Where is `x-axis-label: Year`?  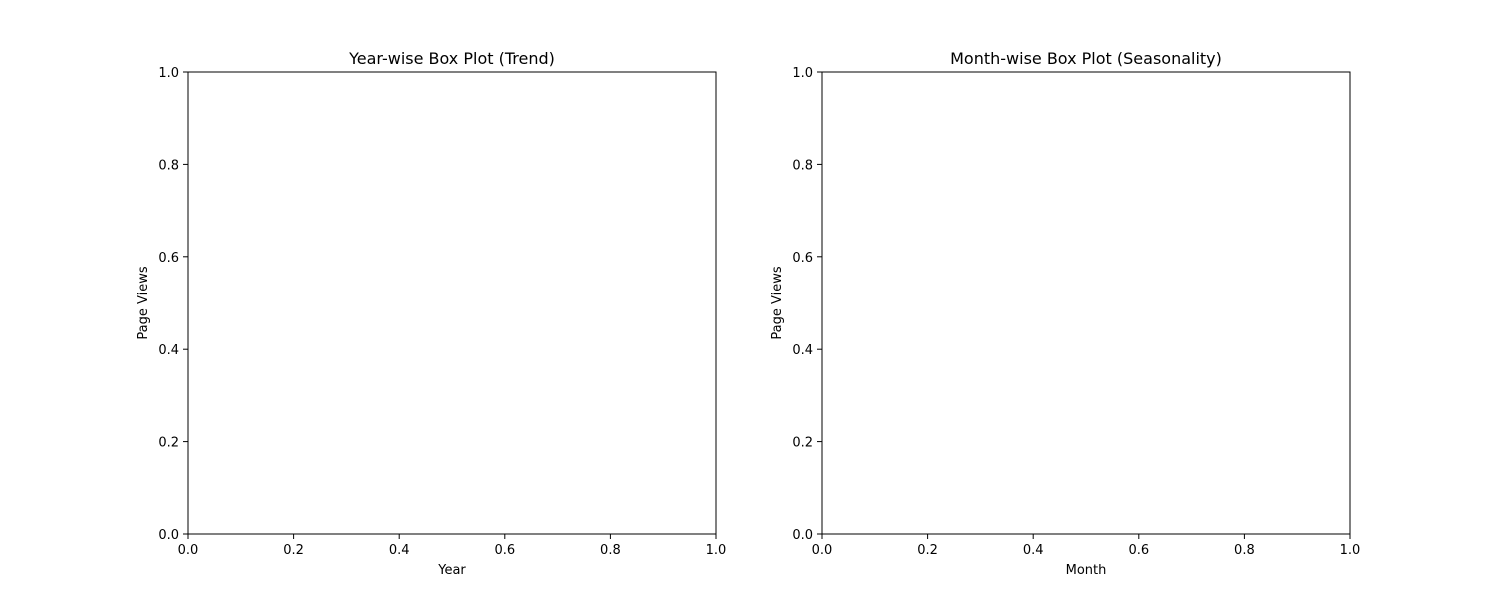 x-axis-label: Year is located at coordinates (451, 570).